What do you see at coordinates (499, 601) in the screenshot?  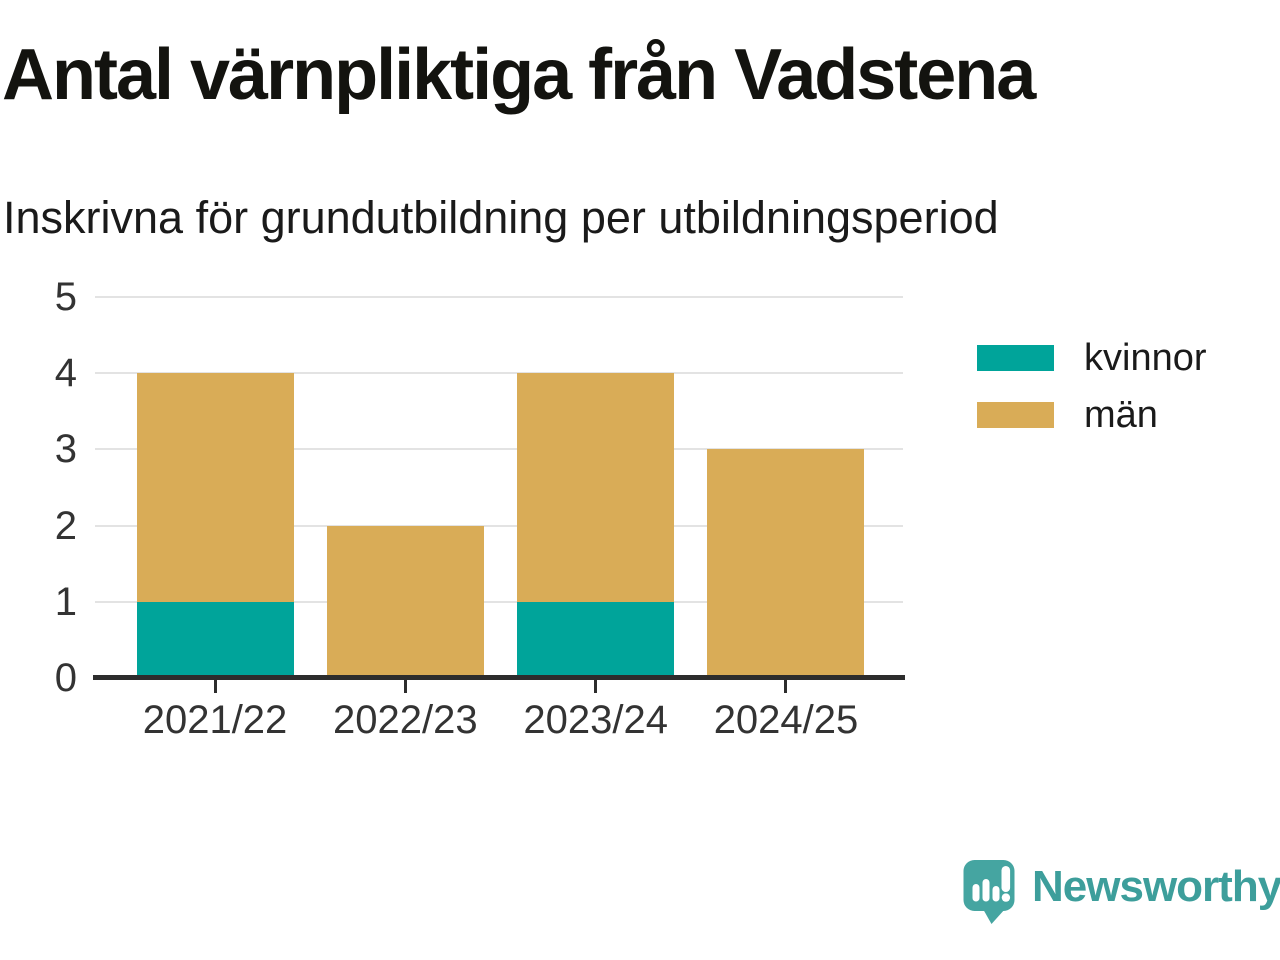 I see `gridline-y1` at bounding box center [499, 601].